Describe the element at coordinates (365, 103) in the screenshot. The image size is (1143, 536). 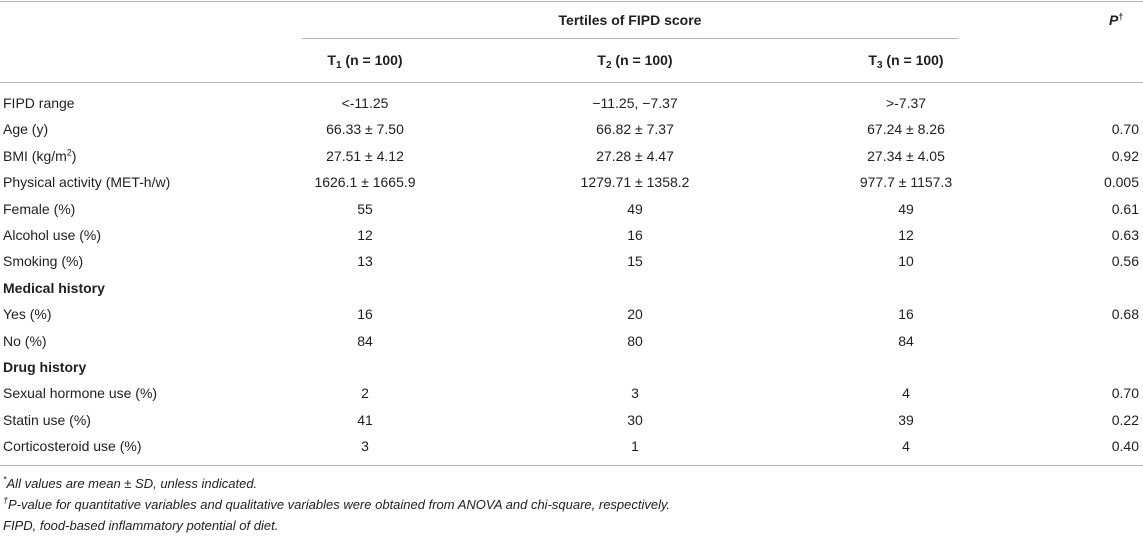
I see `cell-t1: <-11.25` at that location.